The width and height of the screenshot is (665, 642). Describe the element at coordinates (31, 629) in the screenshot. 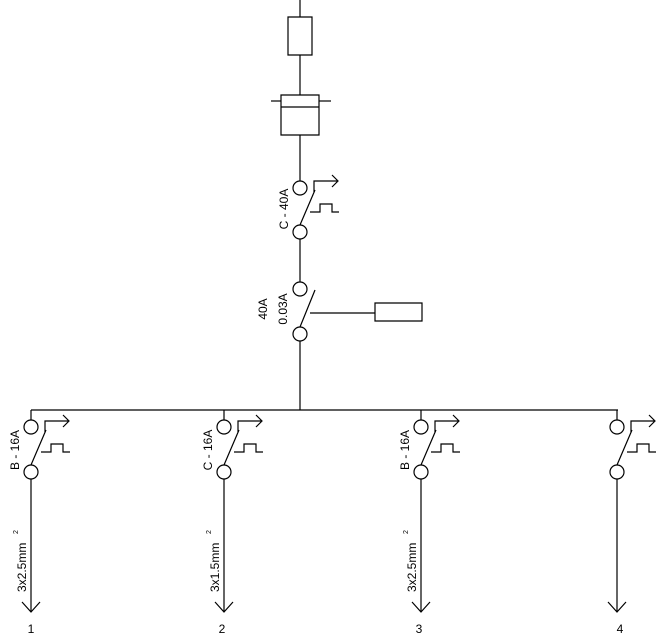

I see `circuit-1-number: 1` at that location.